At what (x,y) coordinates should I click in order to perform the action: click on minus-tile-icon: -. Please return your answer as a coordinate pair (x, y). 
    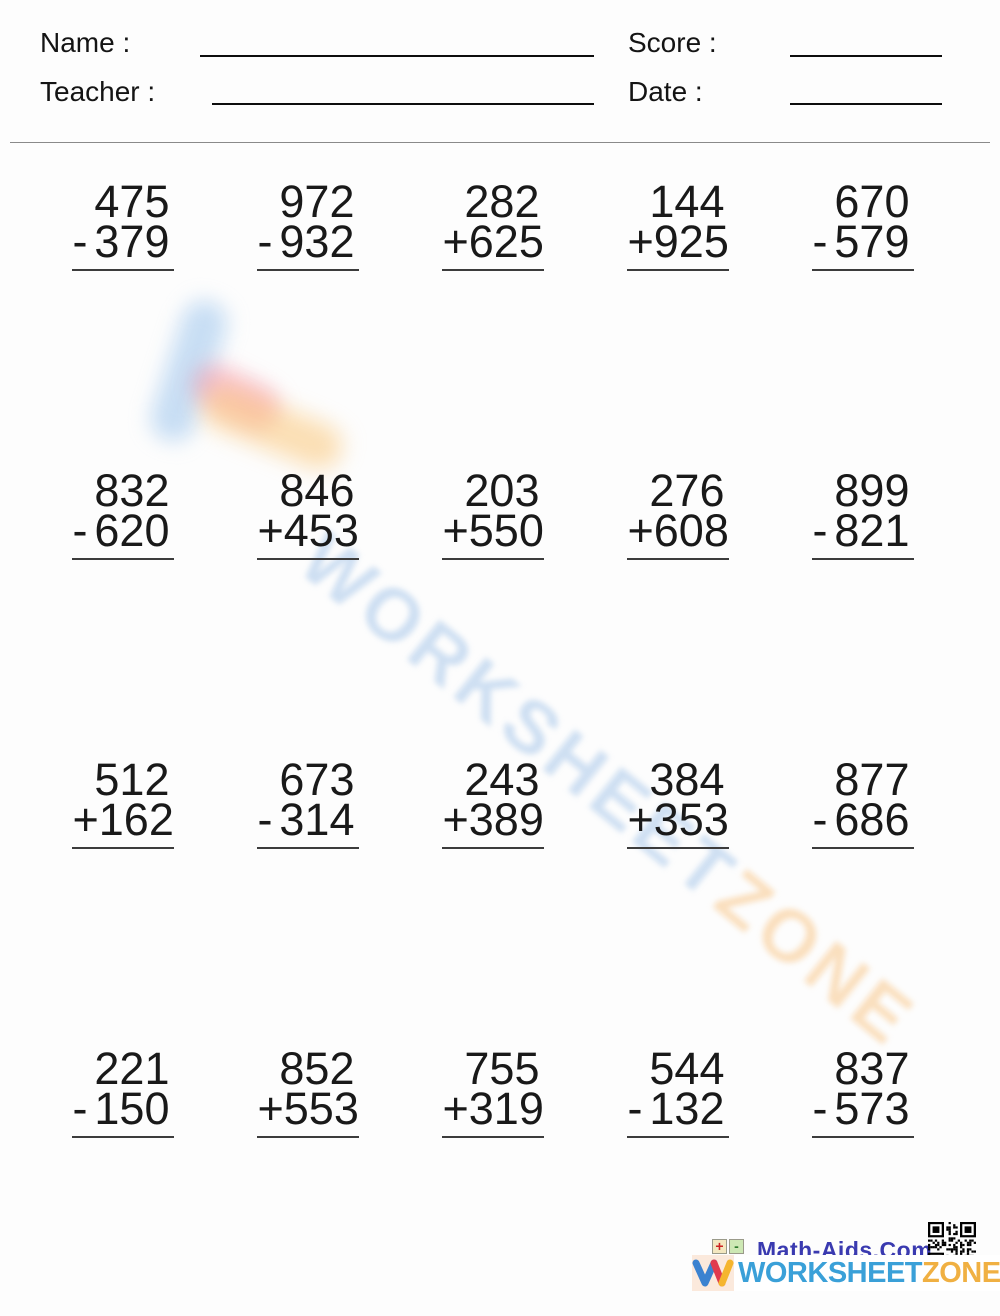
    Looking at the image, I should click on (736, 1246).